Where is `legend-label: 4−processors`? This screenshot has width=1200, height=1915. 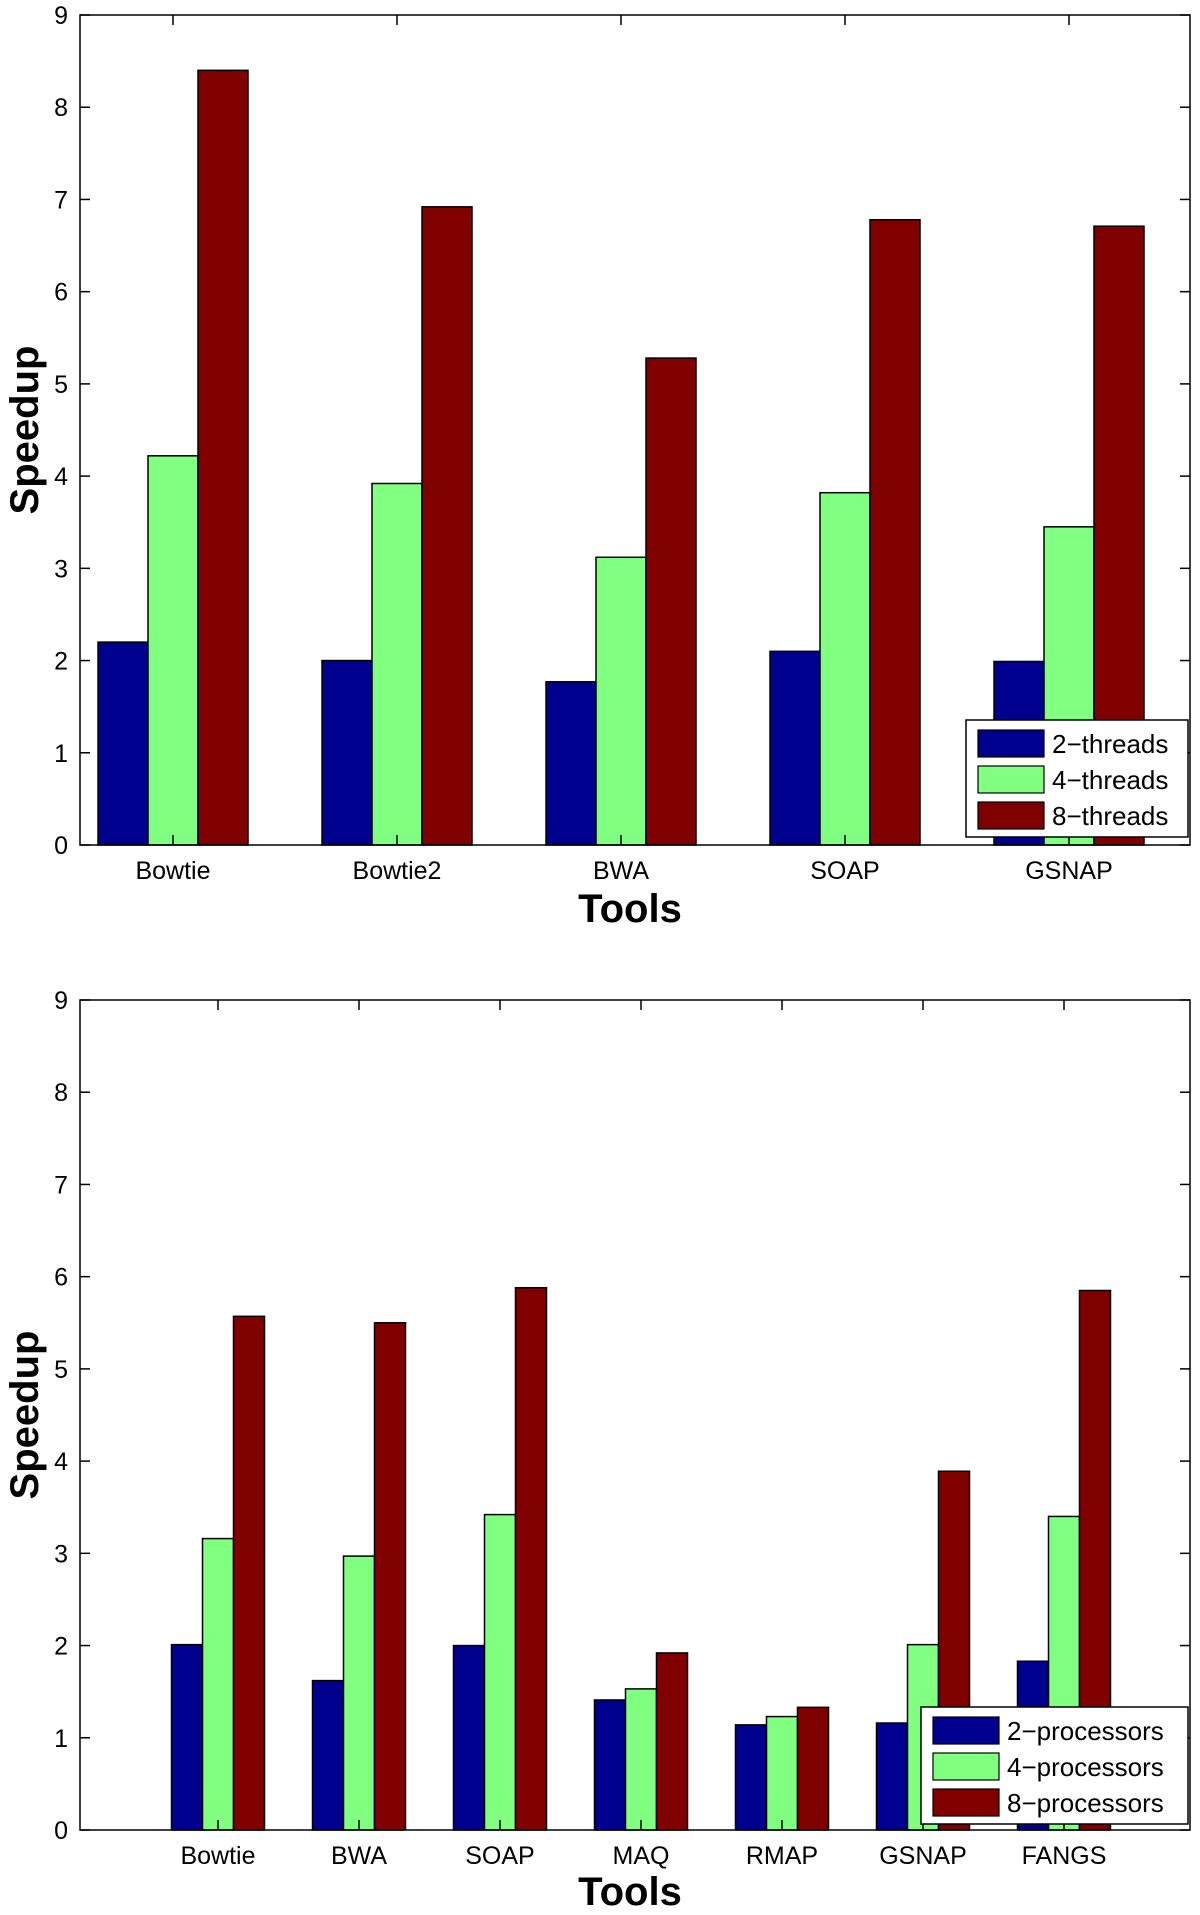
legend-label: 4−processors is located at coordinates (1085, 1767).